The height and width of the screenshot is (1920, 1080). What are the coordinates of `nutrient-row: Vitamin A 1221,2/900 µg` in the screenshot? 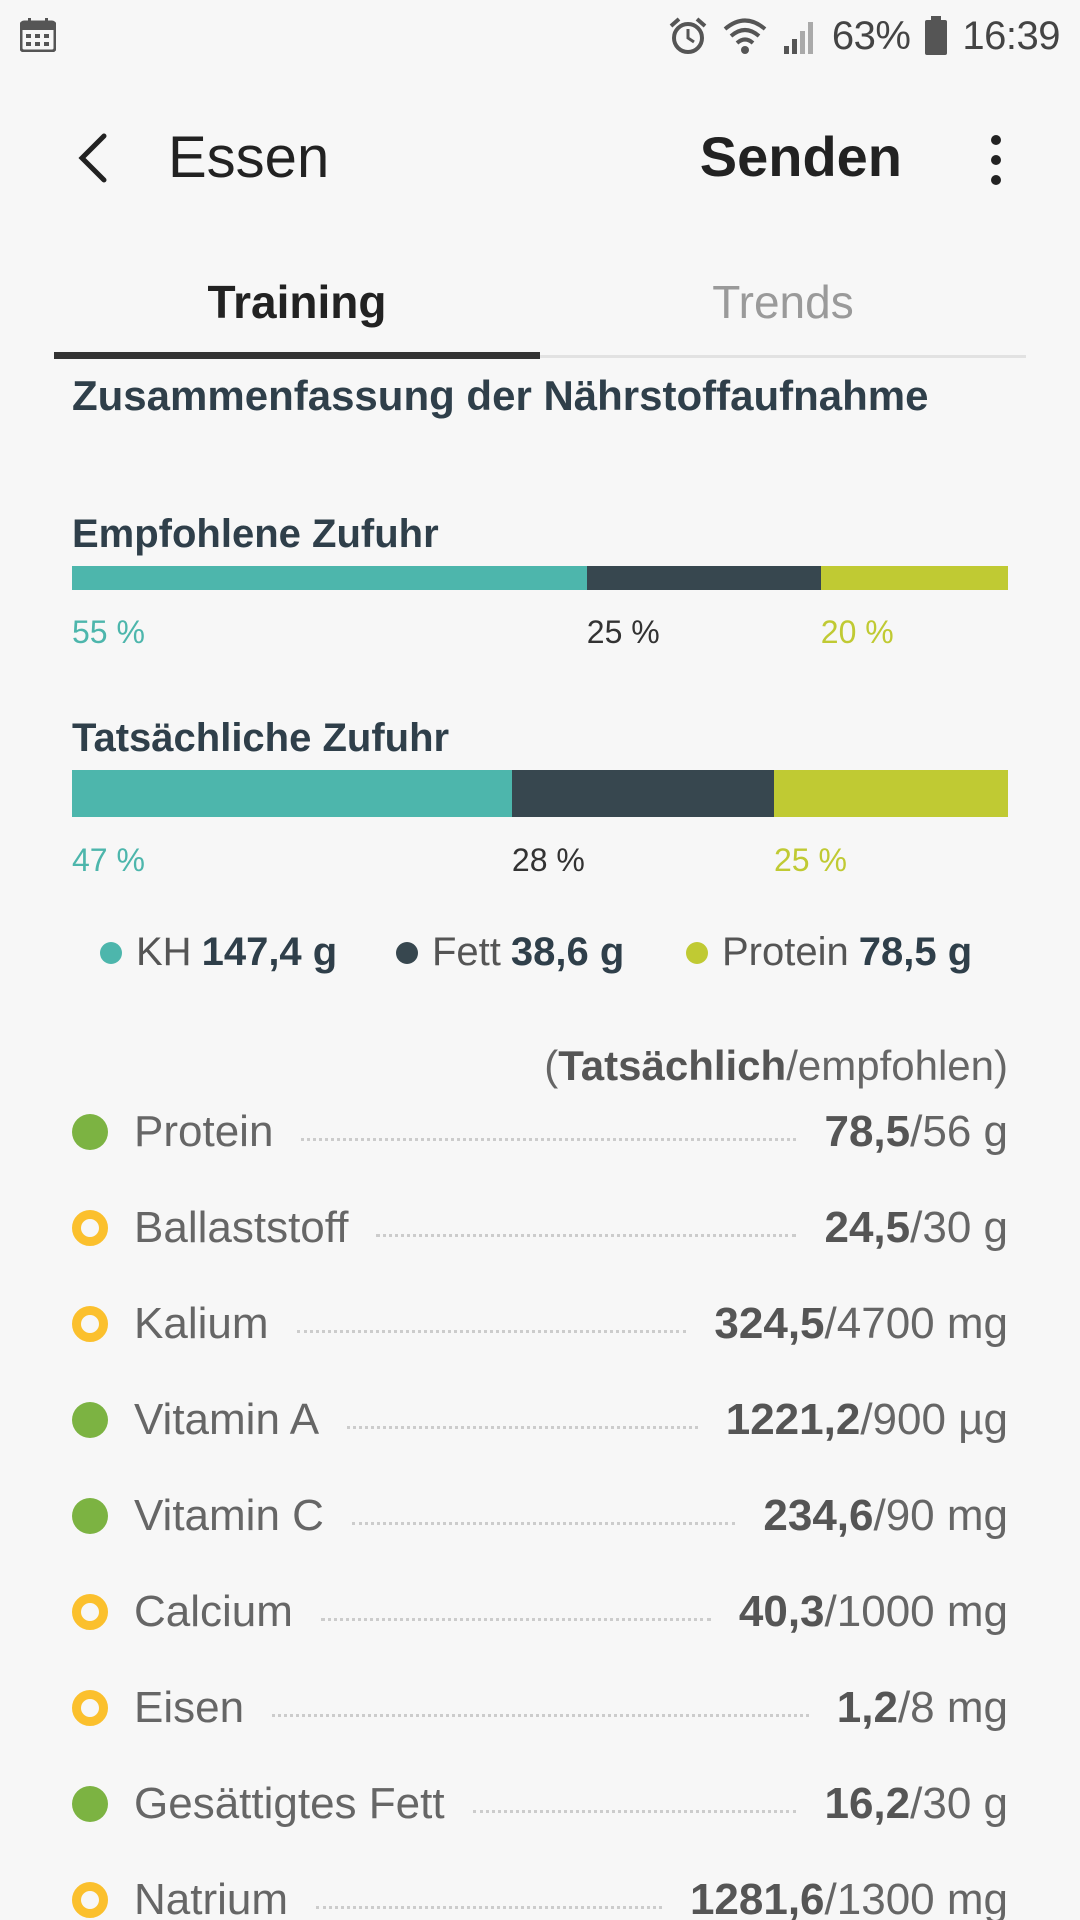 It's located at (540, 1420).